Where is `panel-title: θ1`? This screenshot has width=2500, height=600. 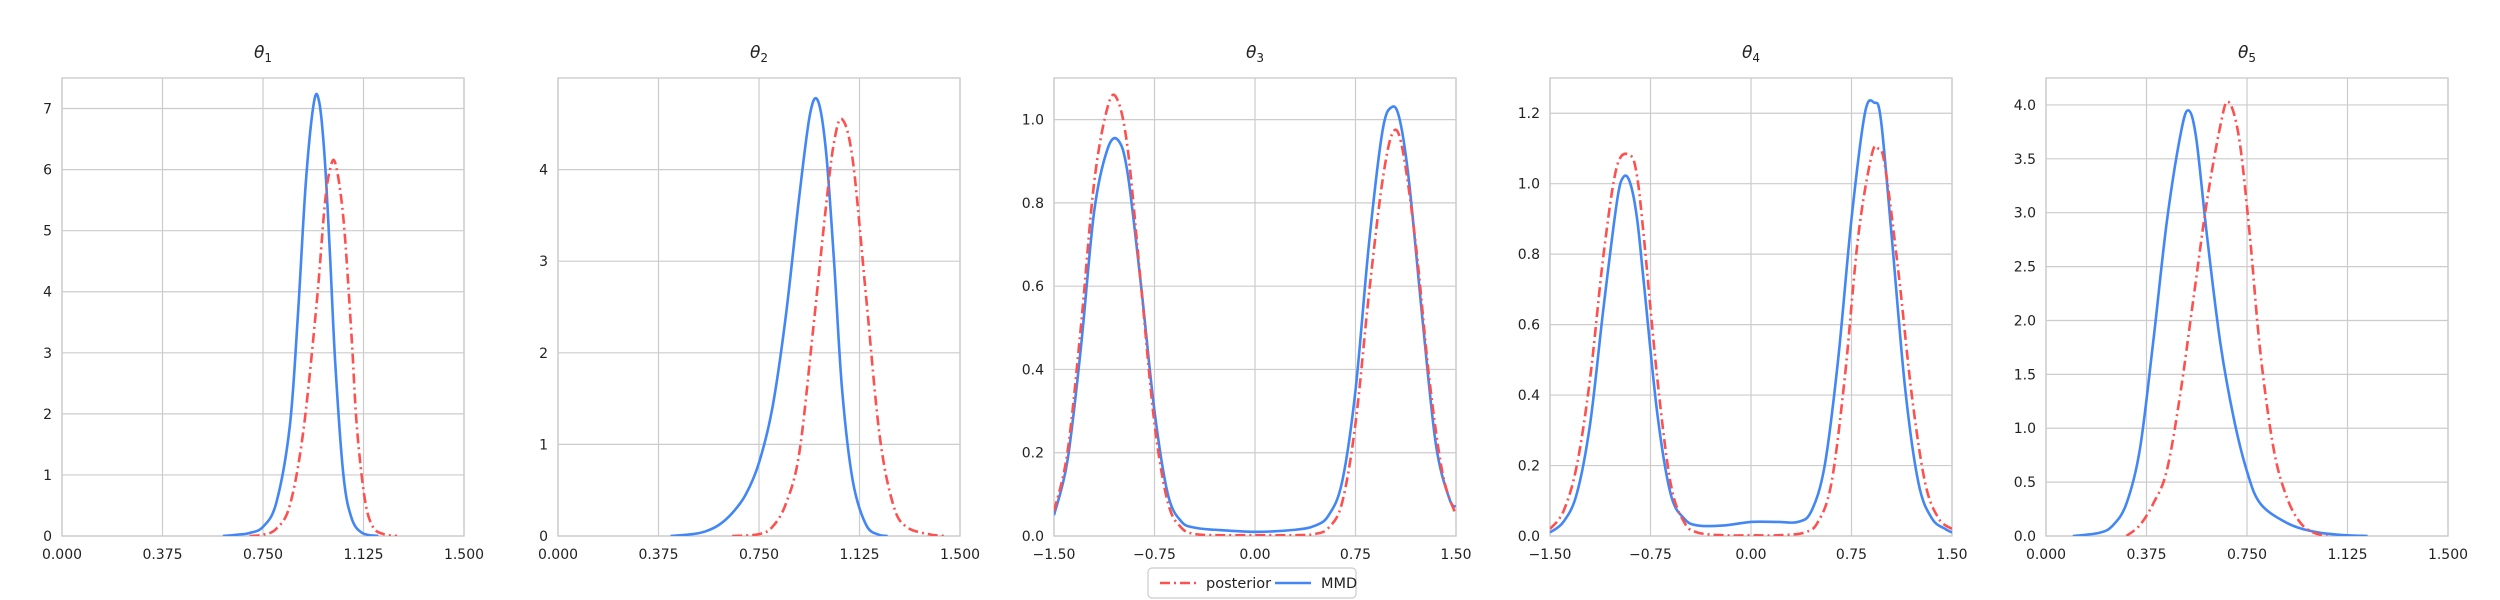 panel-title: θ1 is located at coordinates (263, 54).